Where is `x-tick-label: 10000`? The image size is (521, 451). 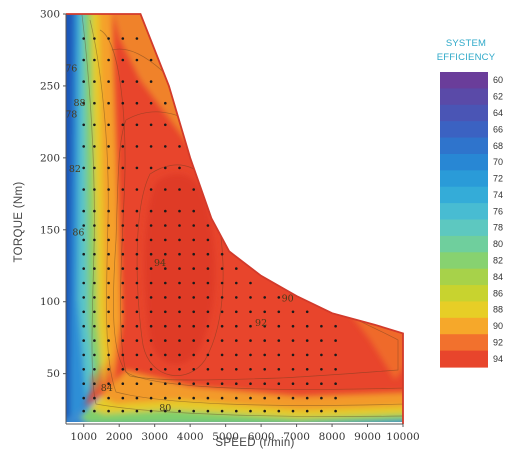 x-tick-label: 10000 is located at coordinates (402, 437).